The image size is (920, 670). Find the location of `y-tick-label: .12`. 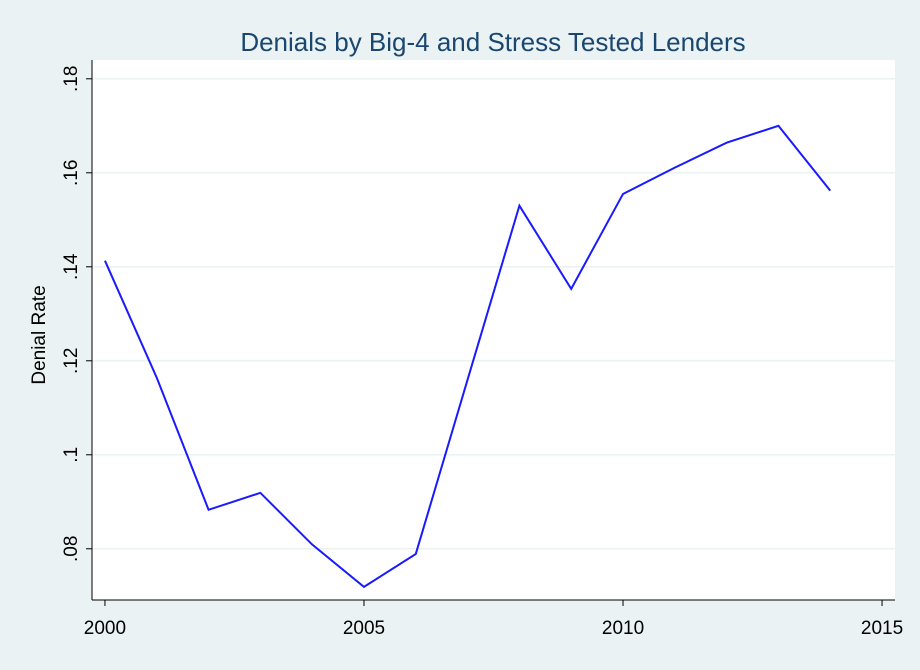

y-tick-label: .12 is located at coordinates (71, 361).